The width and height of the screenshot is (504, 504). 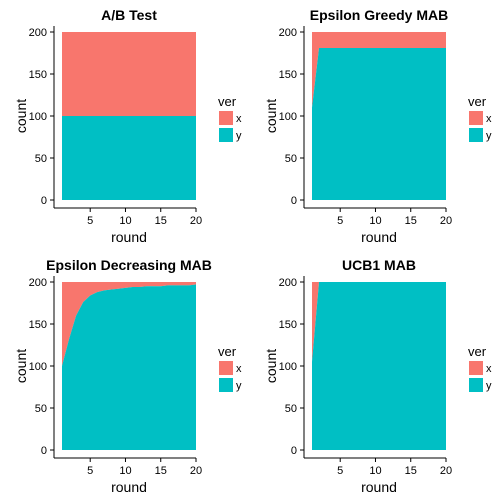 I want to click on chart-title: UCB1 MAB, so click(x=379, y=265).